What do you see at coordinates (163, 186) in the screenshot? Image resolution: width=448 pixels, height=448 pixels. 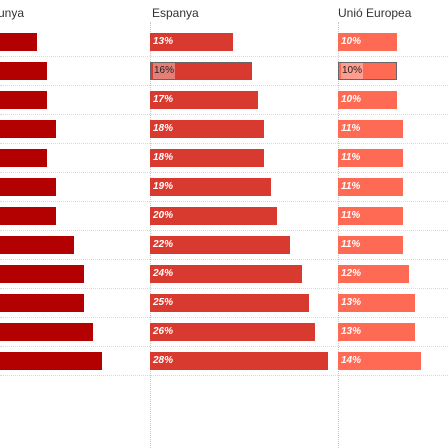 I see `data-label: 19%` at bounding box center [163, 186].